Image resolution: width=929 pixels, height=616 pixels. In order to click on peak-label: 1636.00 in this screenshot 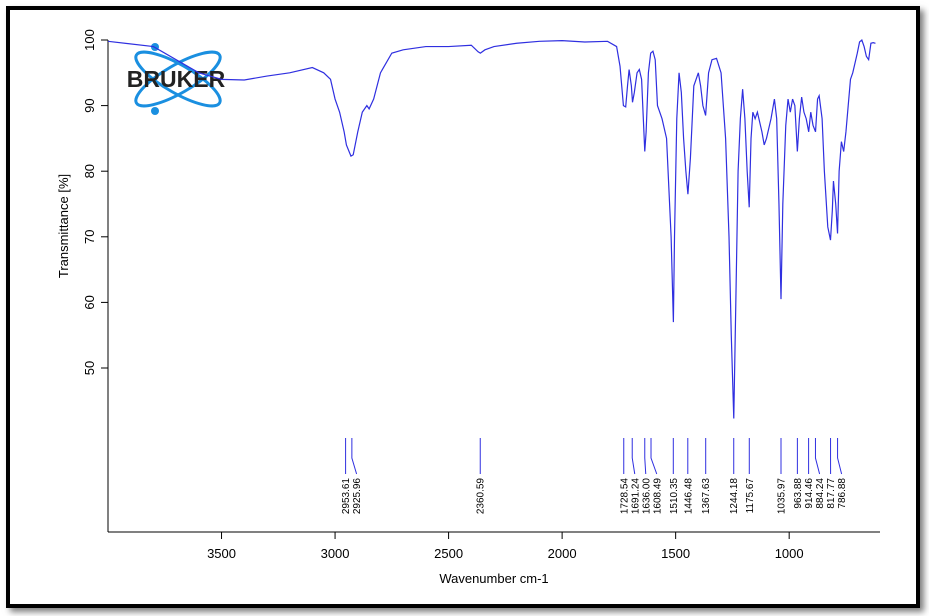, I will do `click(646, 496)`.